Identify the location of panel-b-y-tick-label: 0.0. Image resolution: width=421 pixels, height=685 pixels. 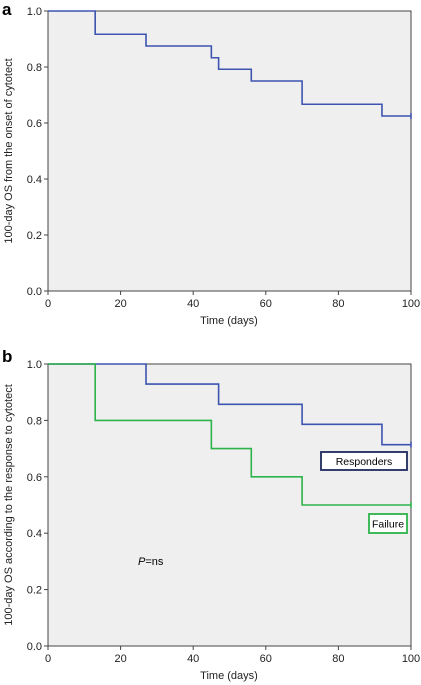
(34, 647).